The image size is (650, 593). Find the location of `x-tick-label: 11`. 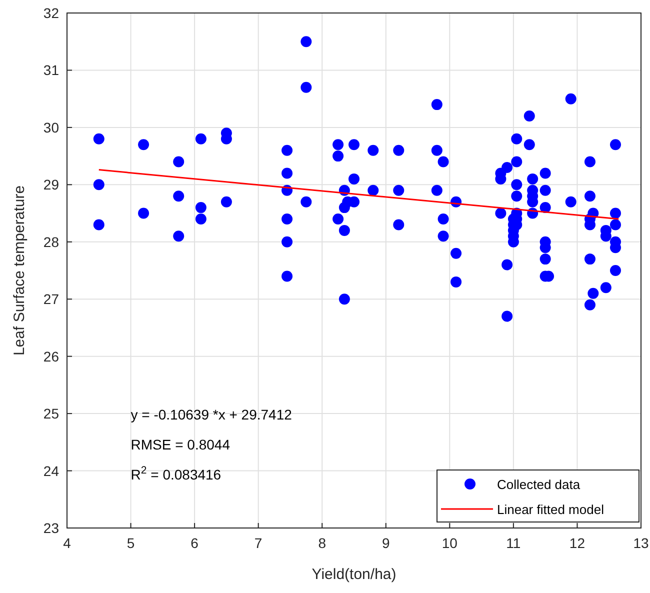

x-tick-label: 11 is located at coordinates (513, 543).